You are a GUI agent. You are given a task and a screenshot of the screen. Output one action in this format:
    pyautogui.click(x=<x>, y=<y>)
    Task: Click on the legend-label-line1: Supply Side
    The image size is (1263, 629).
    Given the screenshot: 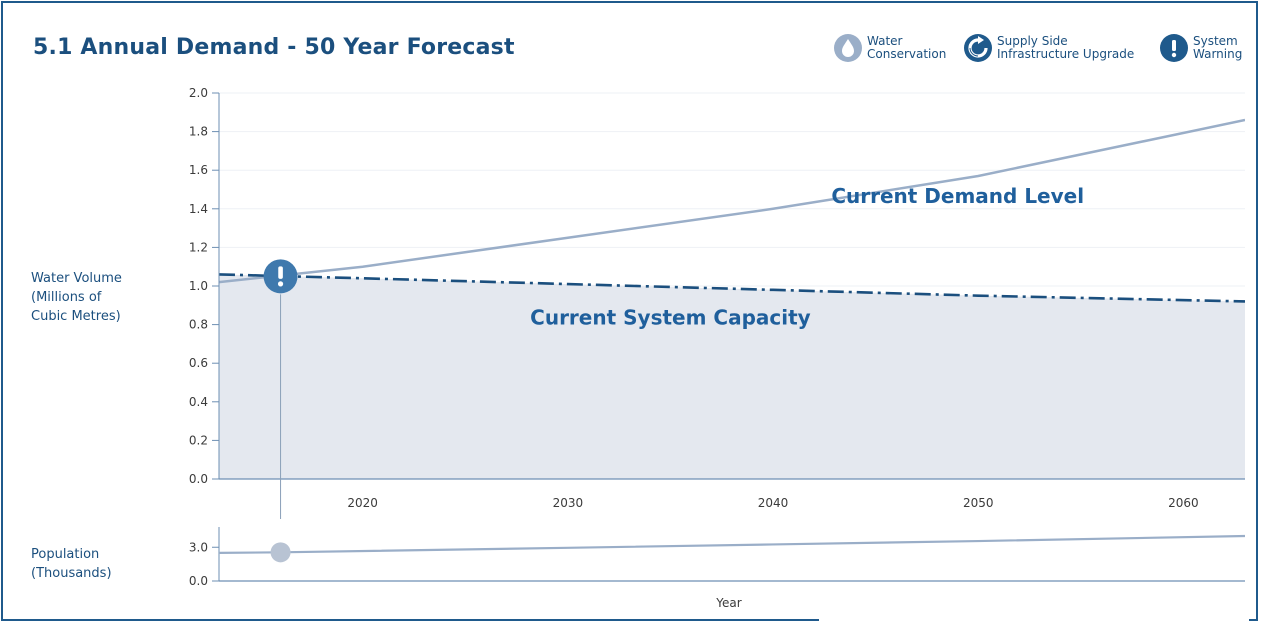 What is the action you would take?
    pyautogui.click(x=1032, y=41)
    